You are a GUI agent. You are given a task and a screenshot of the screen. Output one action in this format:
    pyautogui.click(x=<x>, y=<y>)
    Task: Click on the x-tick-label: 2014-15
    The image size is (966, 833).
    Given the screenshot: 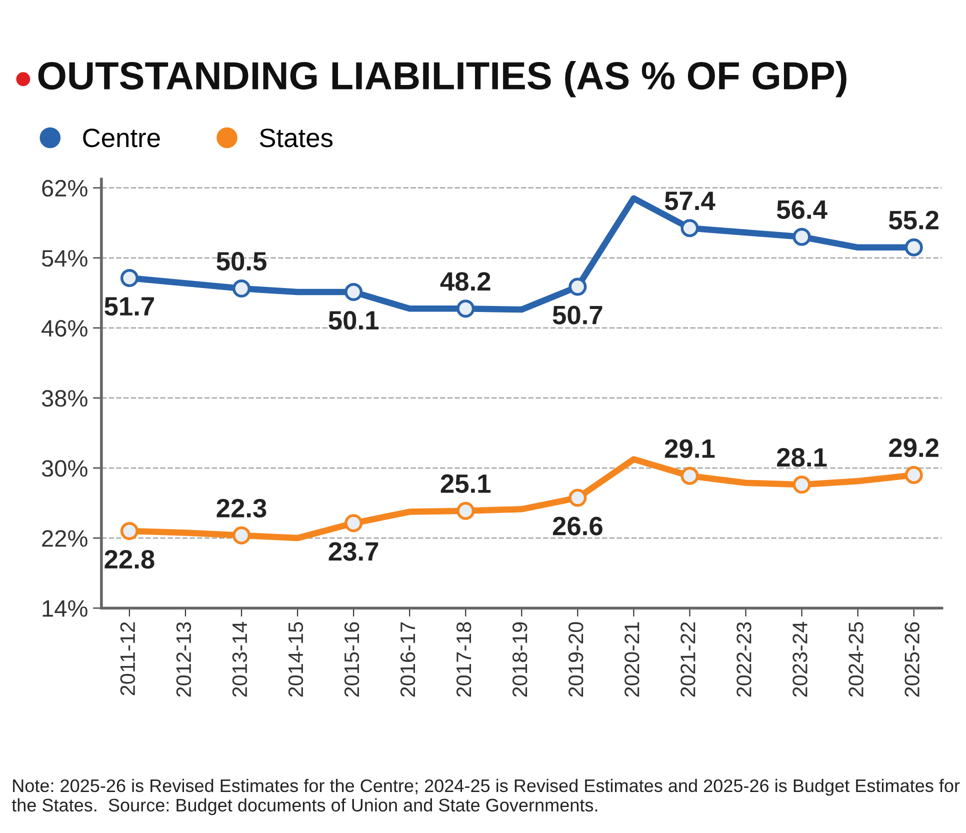 What is the action you would take?
    pyautogui.click(x=296, y=659)
    